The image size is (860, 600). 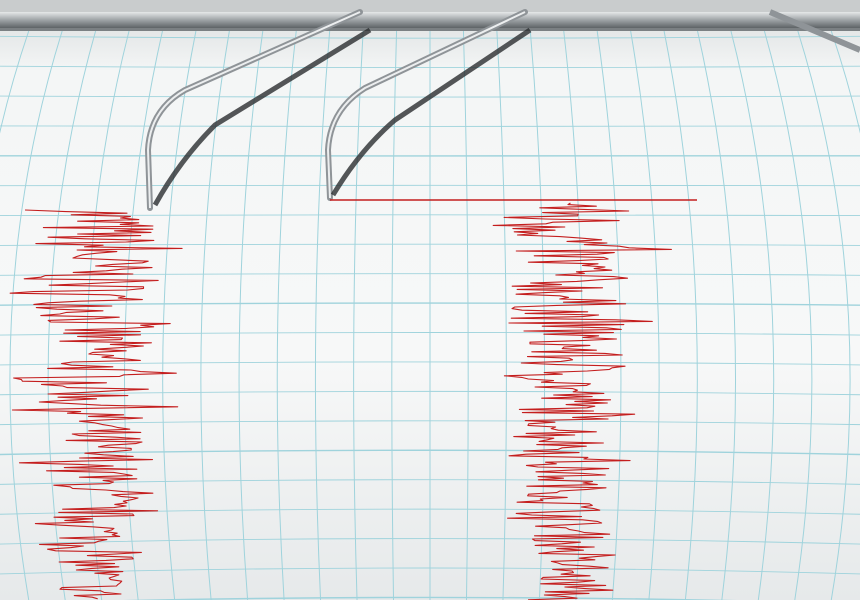 I want to click on far-right-stylus-arm, so click(x=814, y=31).